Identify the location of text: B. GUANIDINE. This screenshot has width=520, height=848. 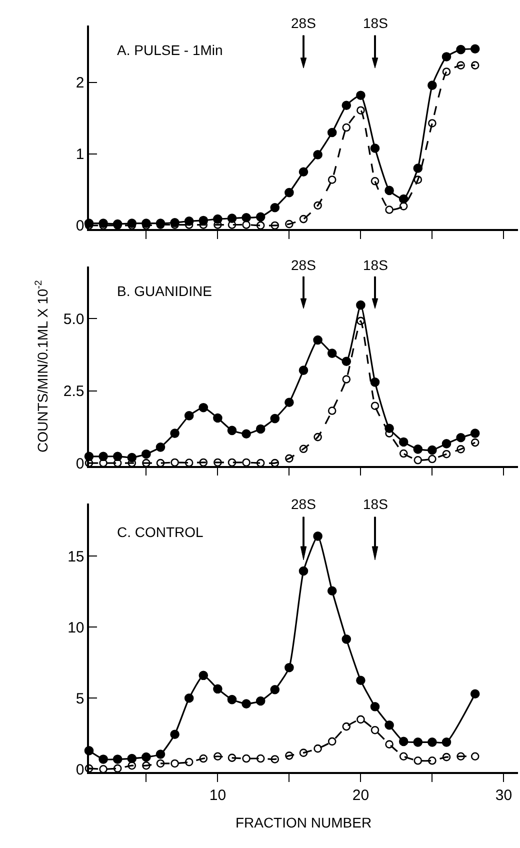
(164, 291).